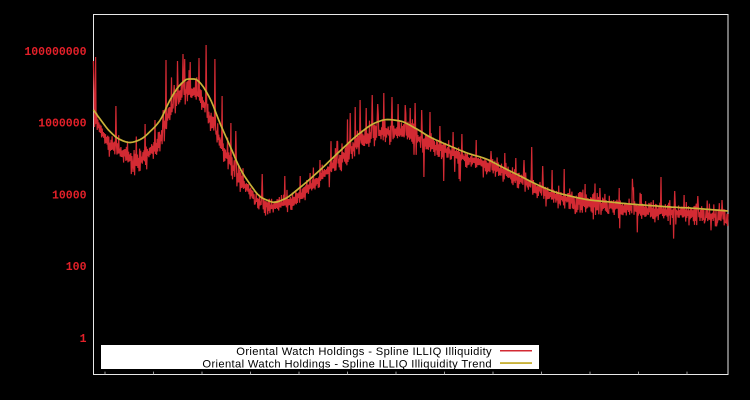 This screenshot has width=750, height=400. I want to click on svg-text: 1, so click(83, 339).